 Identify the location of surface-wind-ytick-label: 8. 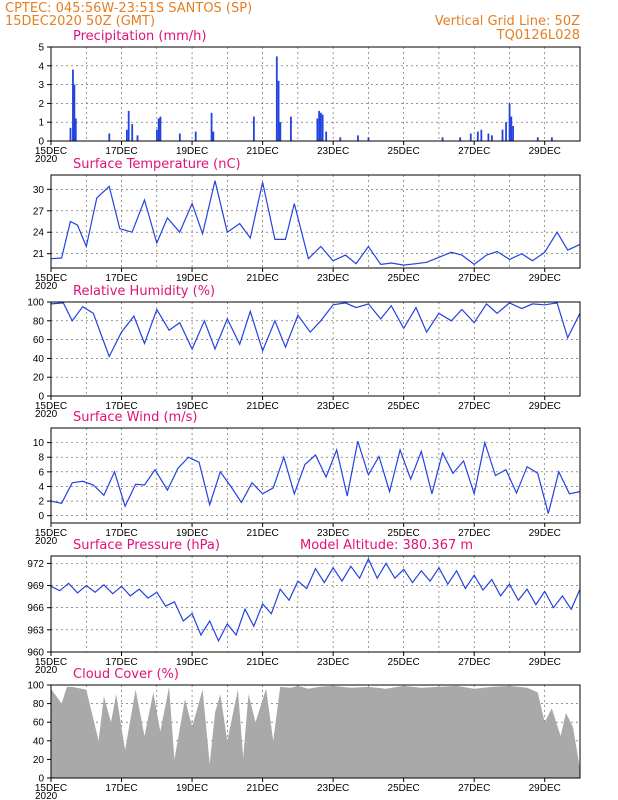
(41, 458).